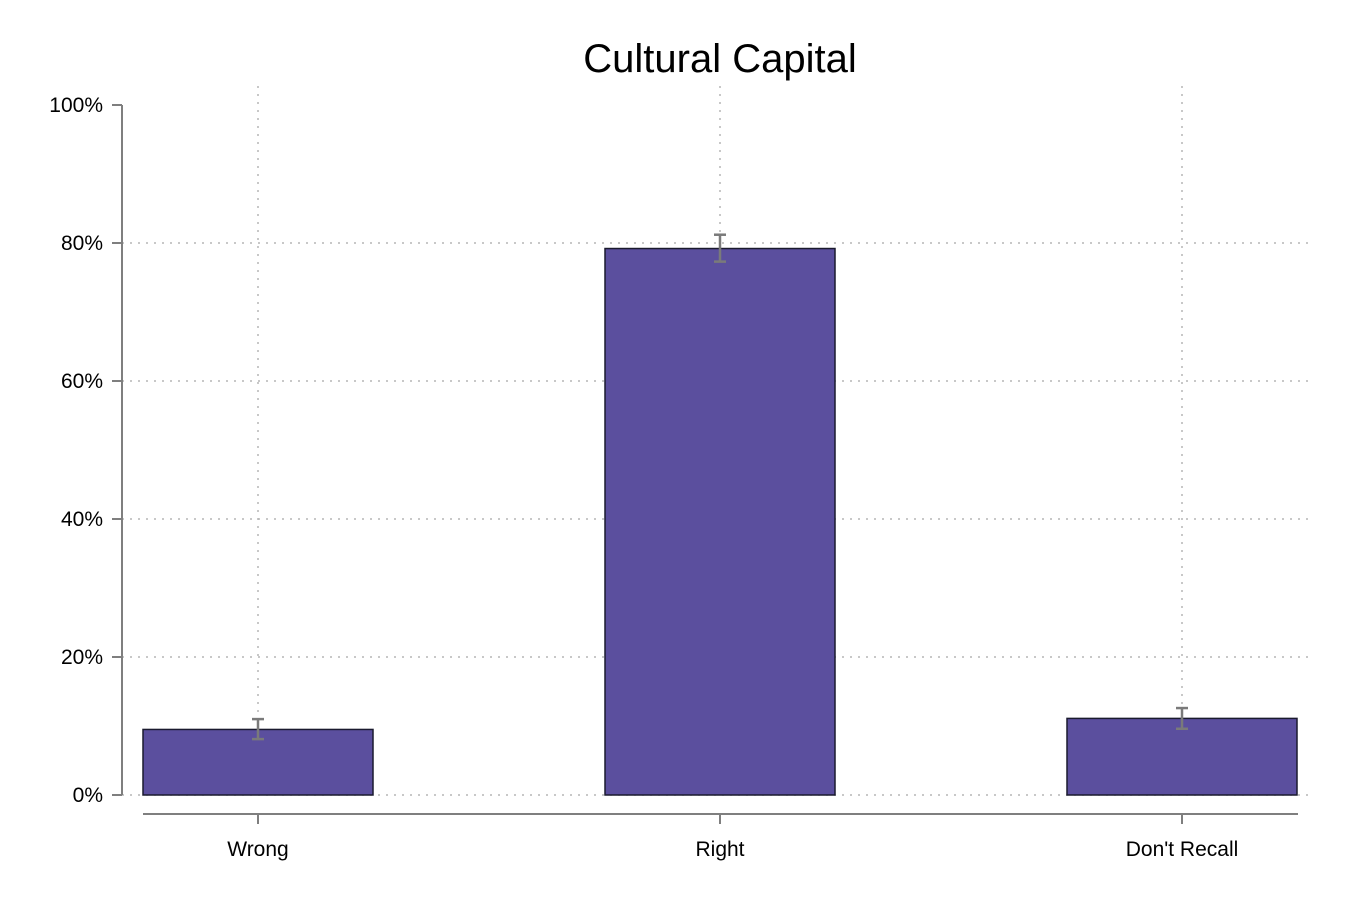 The width and height of the screenshot is (1350, 900). I want to click on x-axis-ticks: Wrong Right Don't Recall, so click(732, 837).